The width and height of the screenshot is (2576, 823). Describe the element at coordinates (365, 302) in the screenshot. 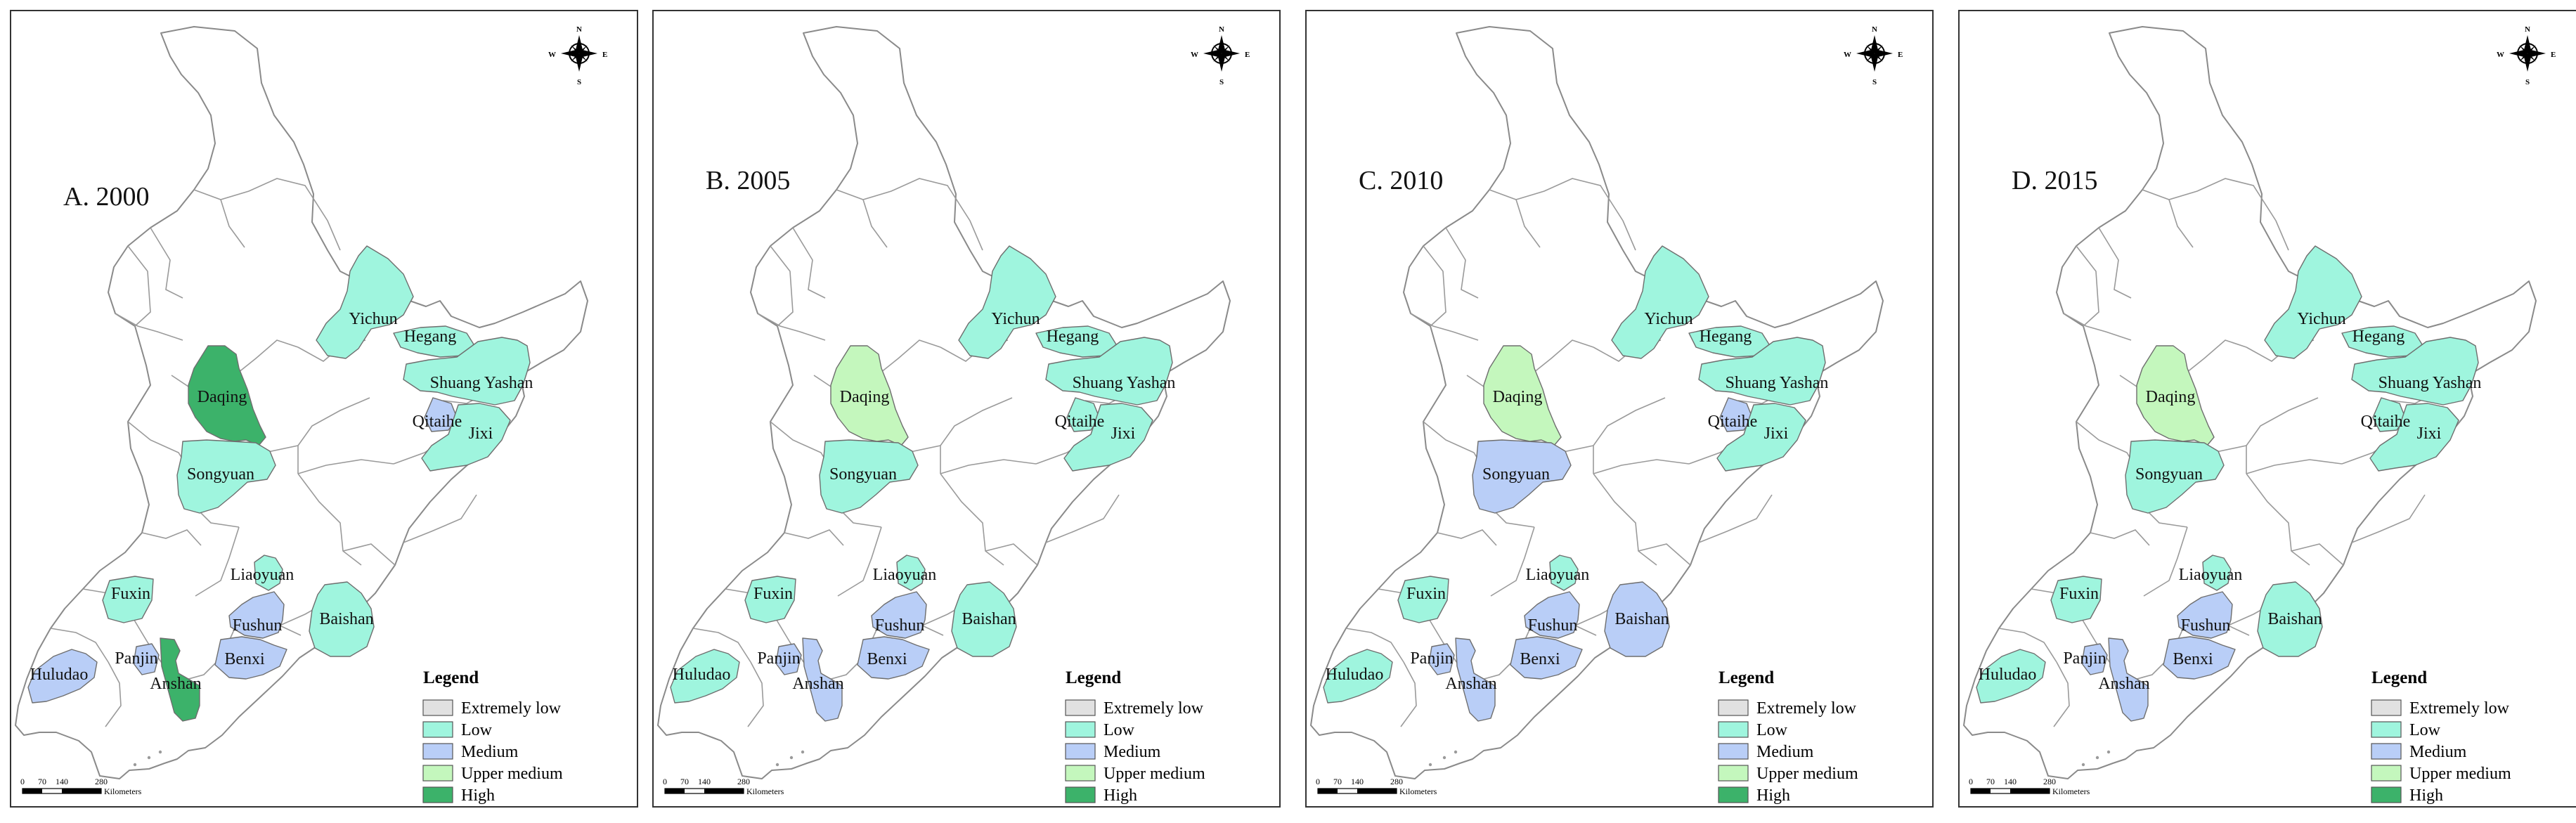

I see `city-region-yichun` at that location.